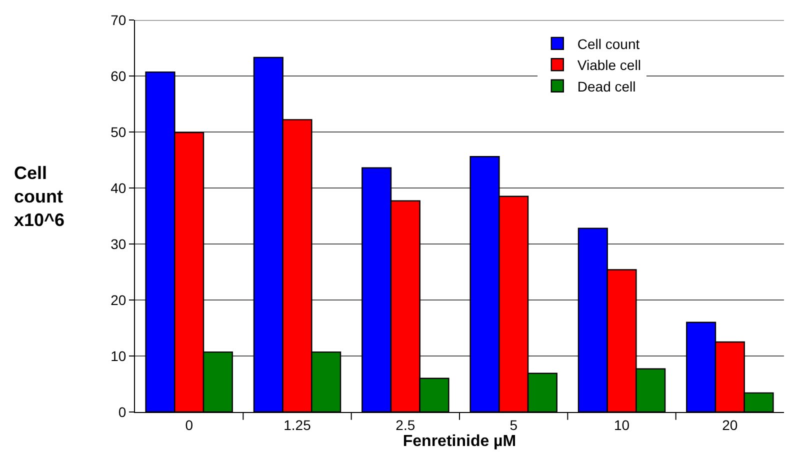 The image size is (794, 457). Describe the element at coordinates (608, 44) in the screenshot. I see `legend-label: Cell count` at that location.